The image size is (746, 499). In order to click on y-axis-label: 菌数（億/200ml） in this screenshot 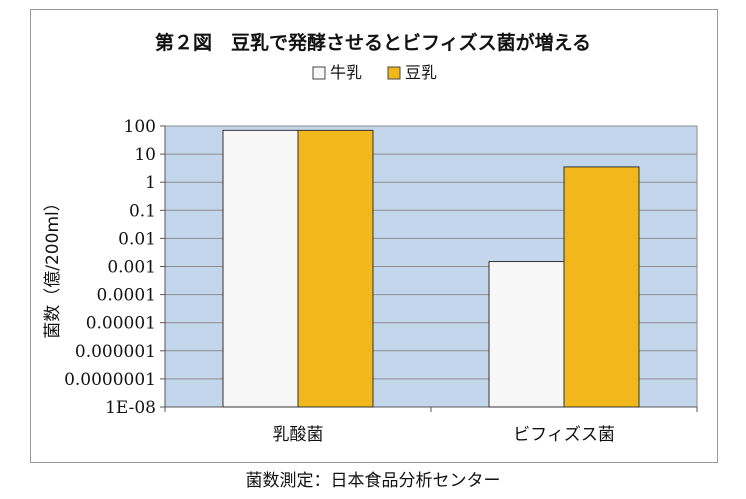, I will do `click(53, 266)`.